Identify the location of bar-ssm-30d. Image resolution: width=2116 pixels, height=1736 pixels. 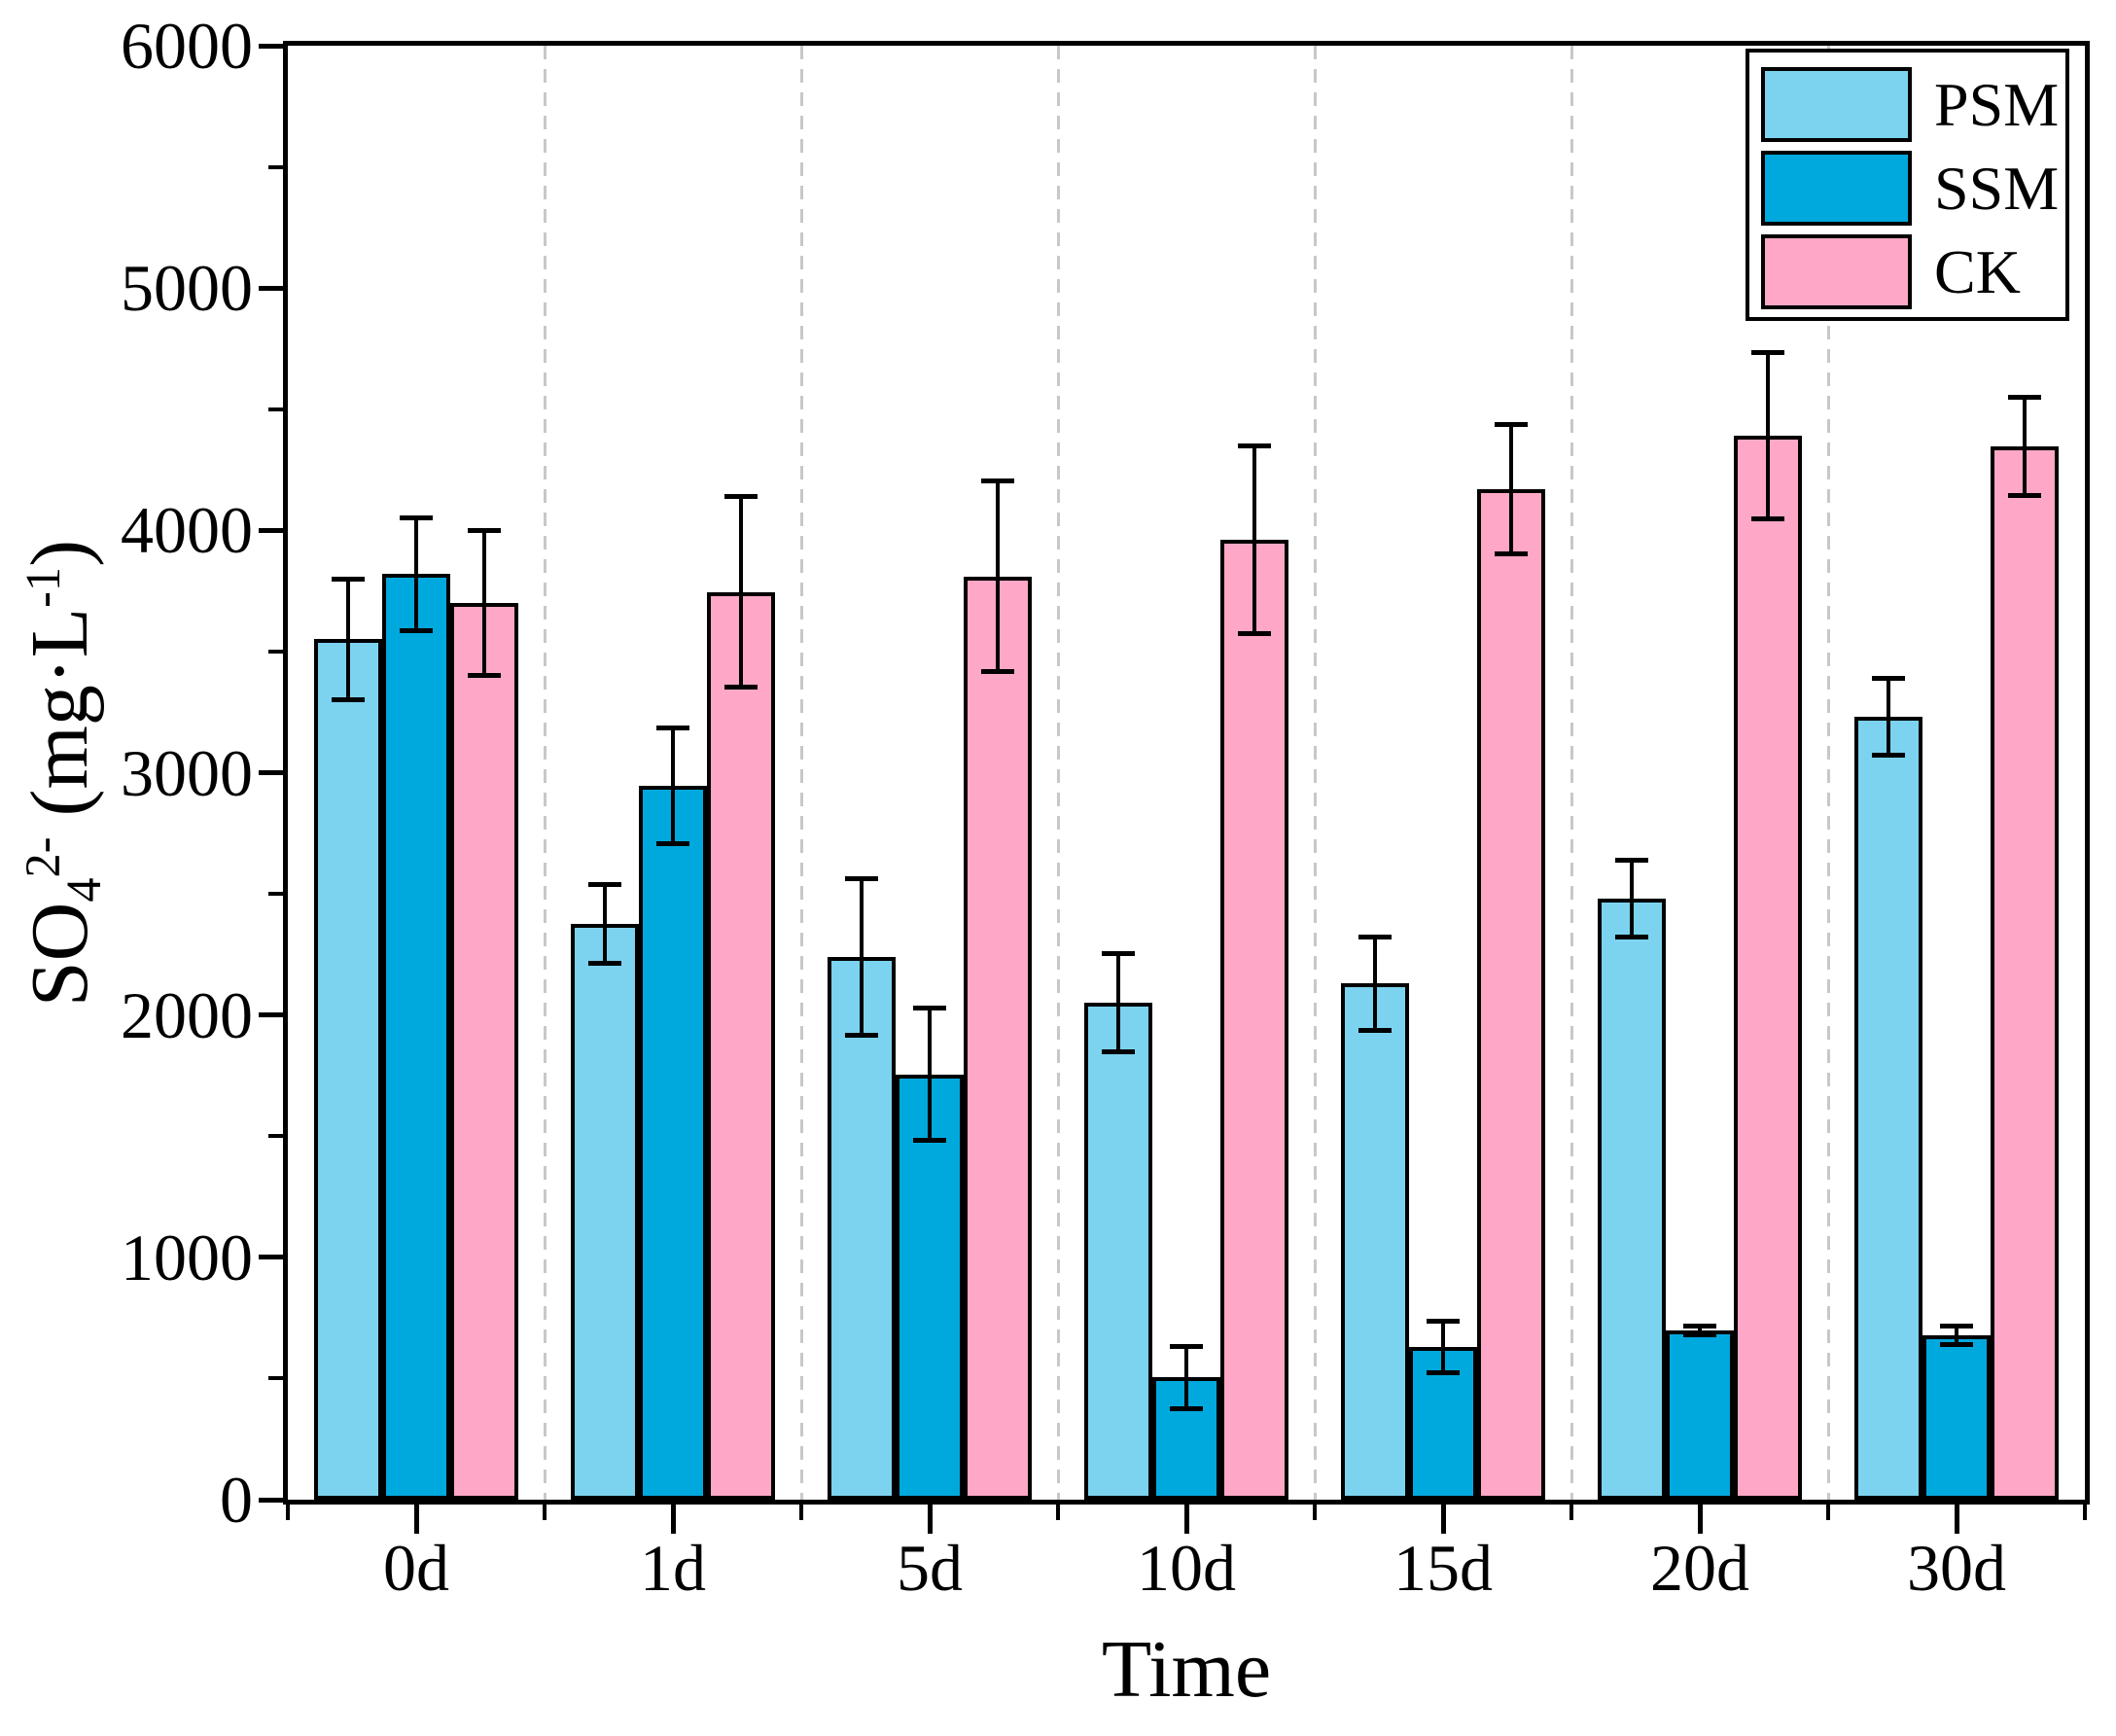
(1956, 1417).